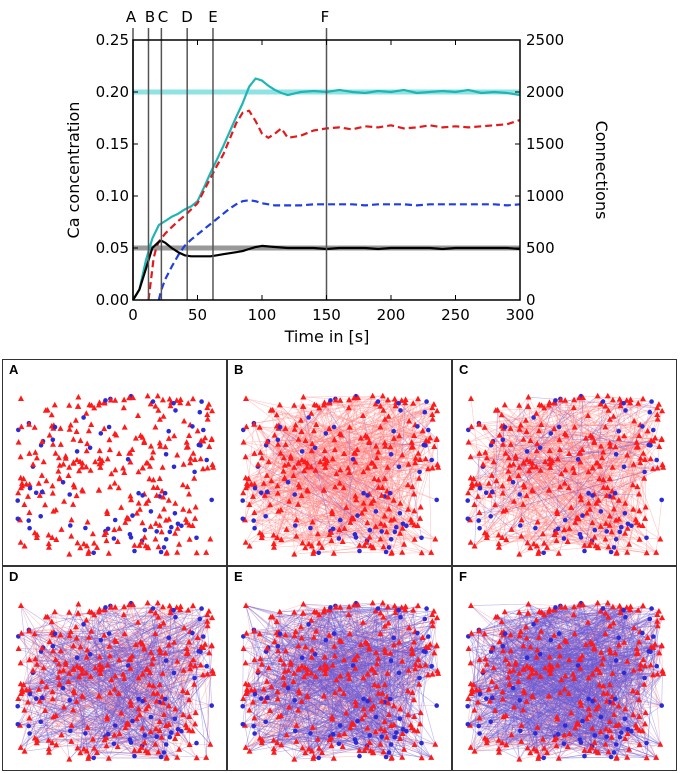  I want to click on y-axis-label-right: Connections, so click(601, 170).